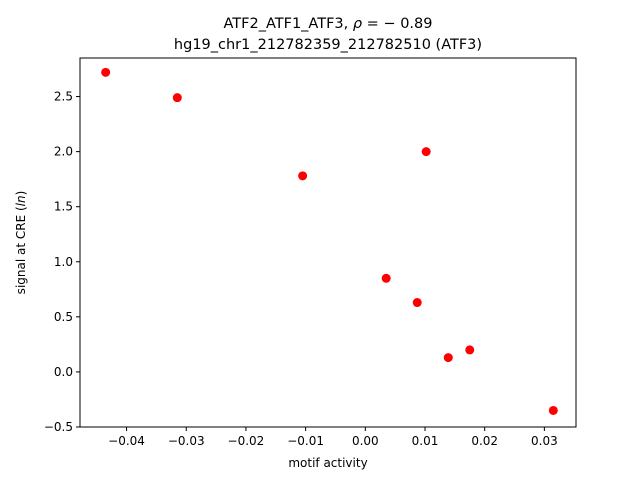 The image size is (640, 480). I want to click on x-tick-label: −0.03, so click(186, 441).